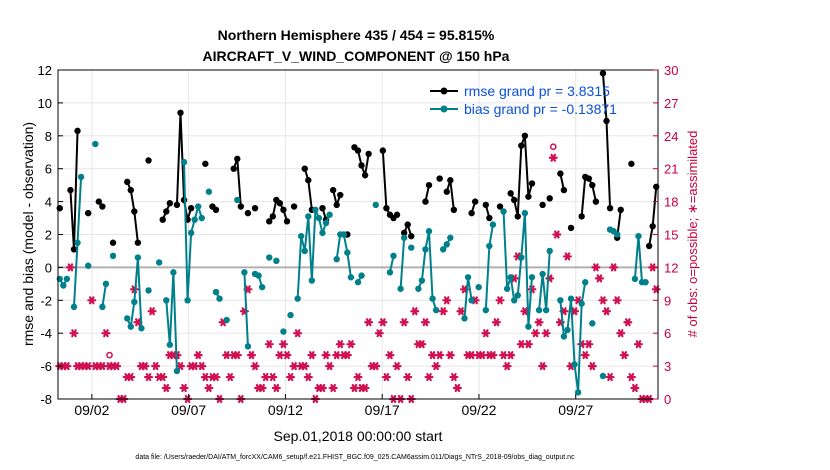  Describe the element at coordinates (667, 300) in the screenshot. I see `y-right-tick-label: 9` at that location.